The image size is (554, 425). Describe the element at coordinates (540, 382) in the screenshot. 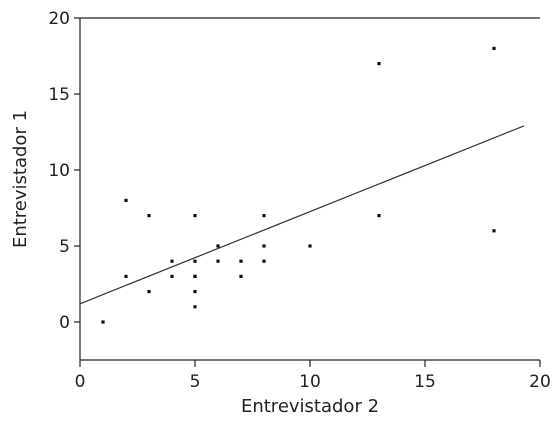

I see `x-tick-label: 20` at that location.